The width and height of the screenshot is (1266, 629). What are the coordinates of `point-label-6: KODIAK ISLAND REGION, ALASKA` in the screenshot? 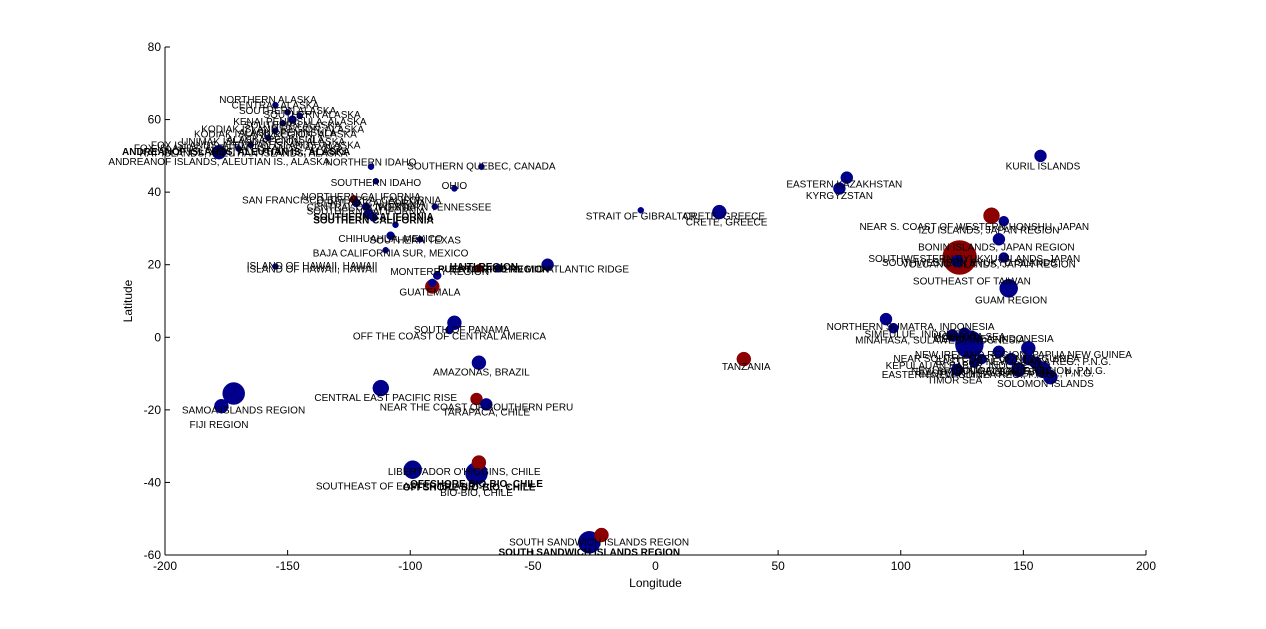 It's located at (282, 129).